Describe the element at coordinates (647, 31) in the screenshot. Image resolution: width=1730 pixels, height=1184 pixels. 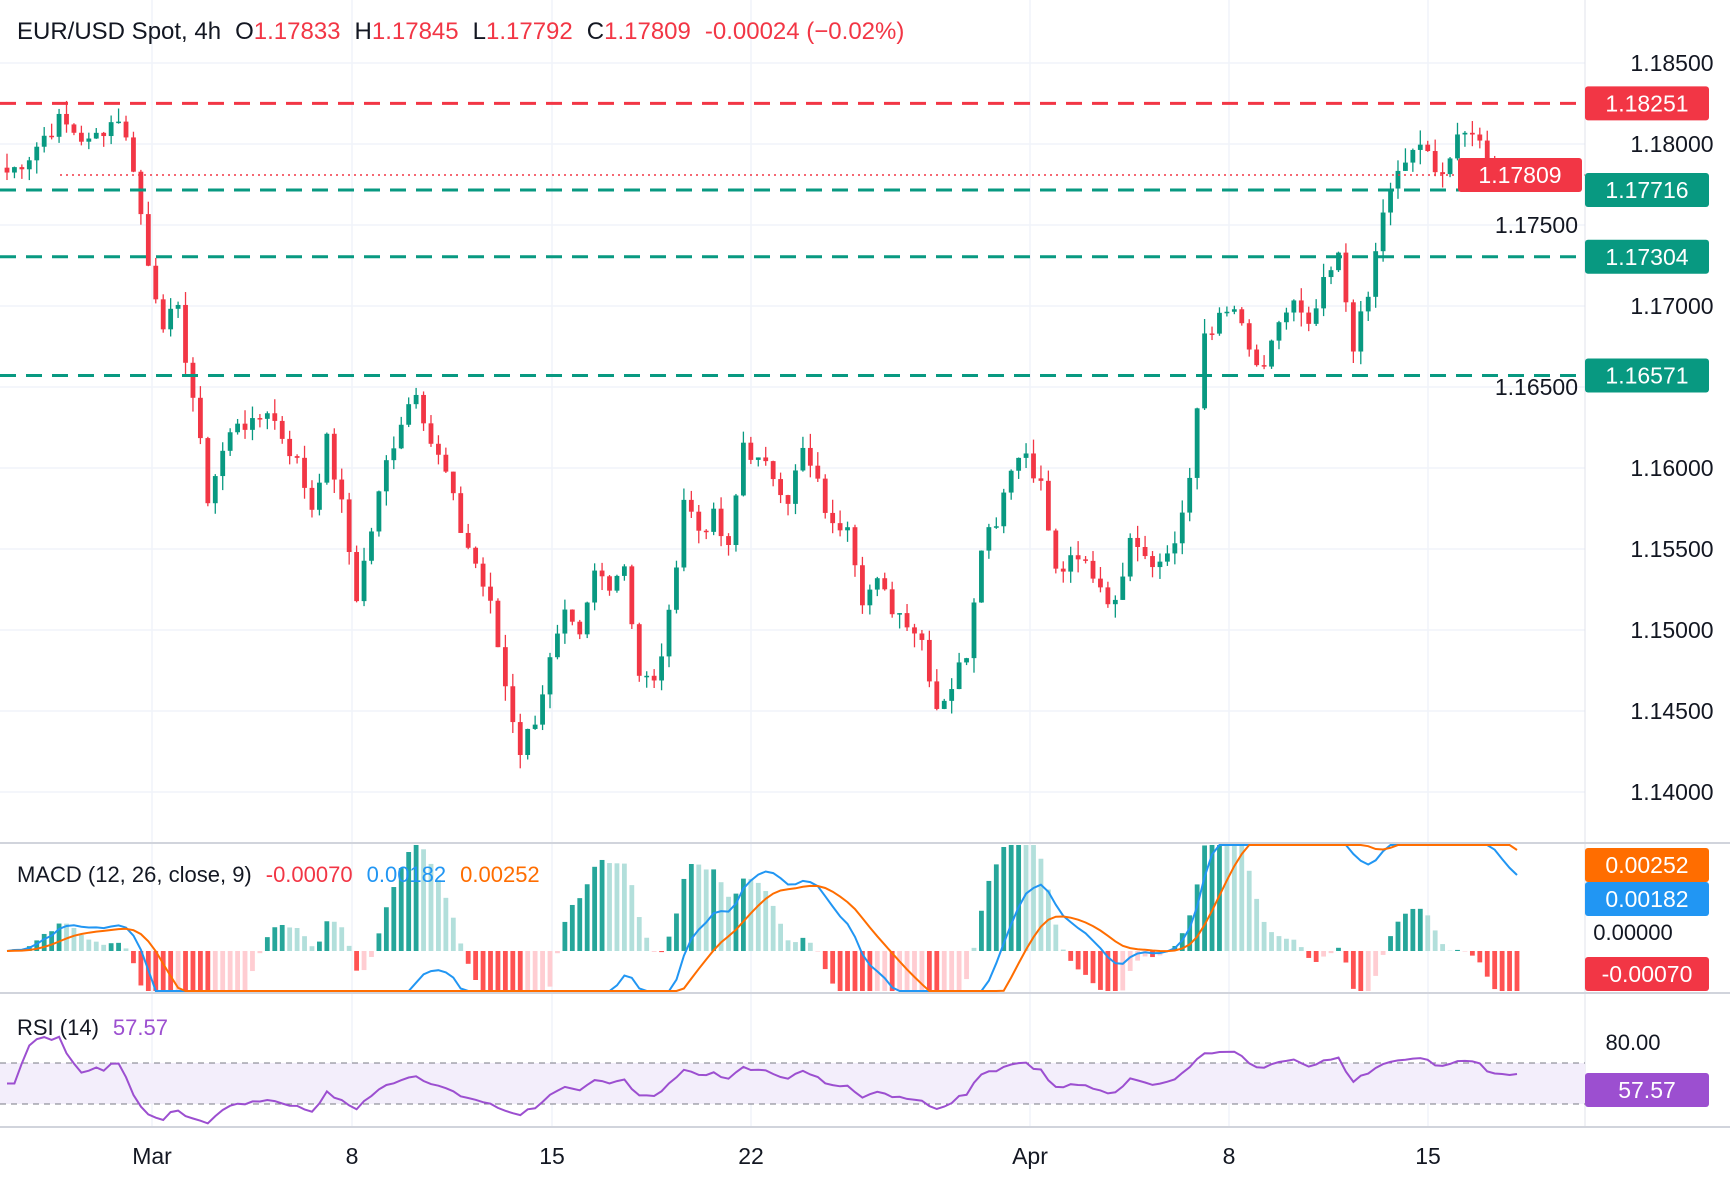
I see `close-value: 1.17809` at that location.